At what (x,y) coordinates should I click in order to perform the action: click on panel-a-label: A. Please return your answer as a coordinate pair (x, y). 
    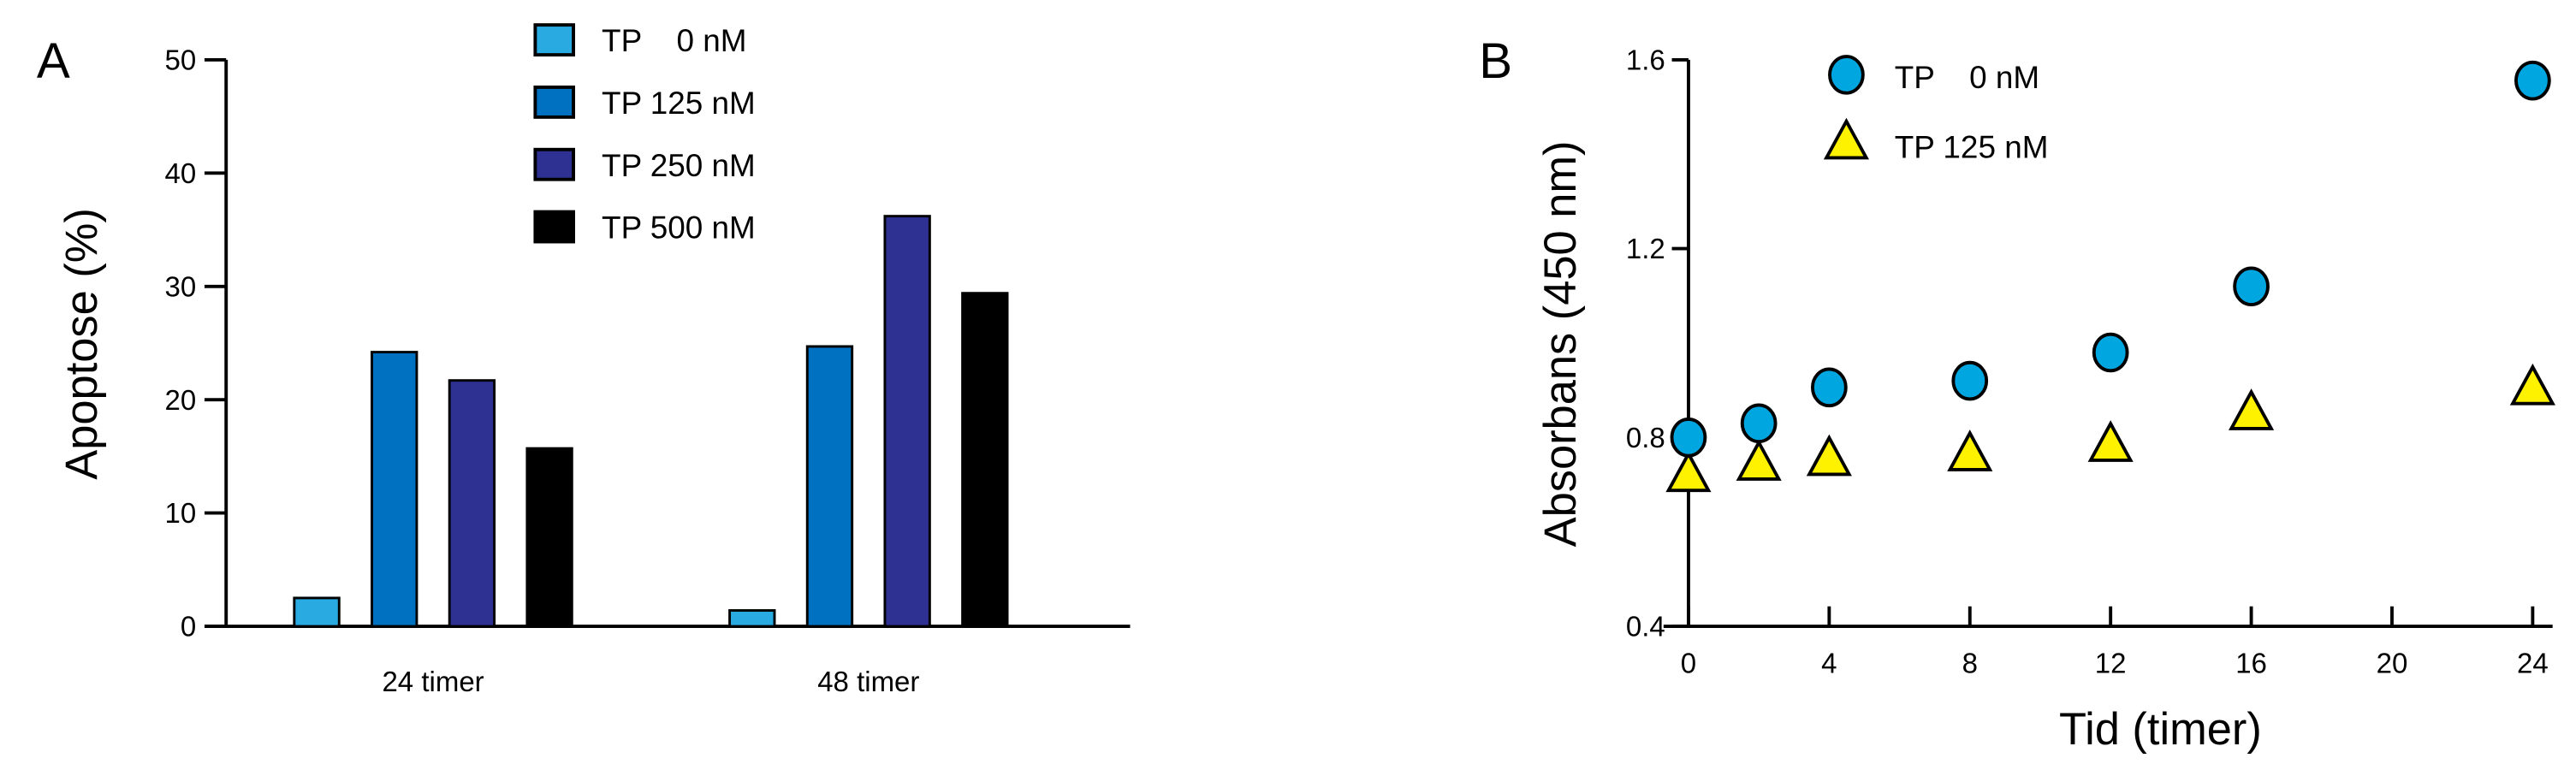
    Looking at the image, I should click on (53, 61).